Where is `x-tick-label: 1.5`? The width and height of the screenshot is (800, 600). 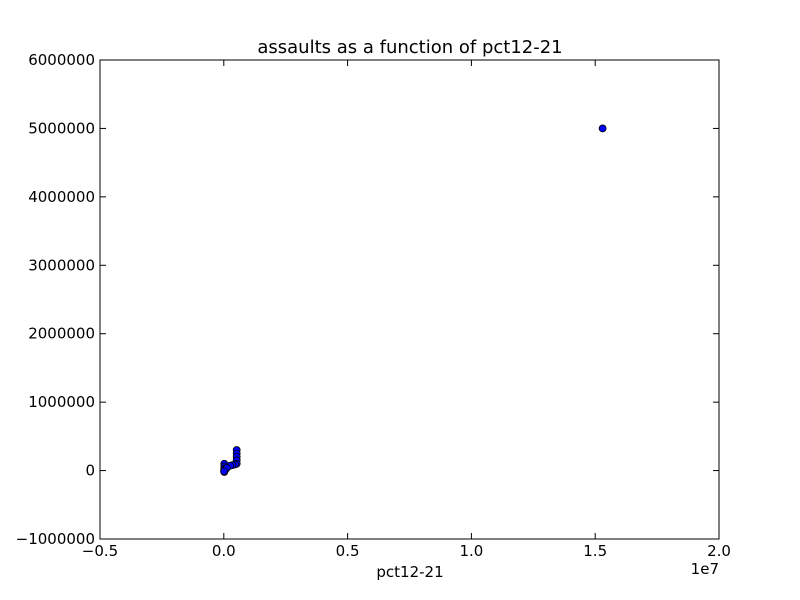
x-tick-label: 1.5 is located at coordinates (595, 551).